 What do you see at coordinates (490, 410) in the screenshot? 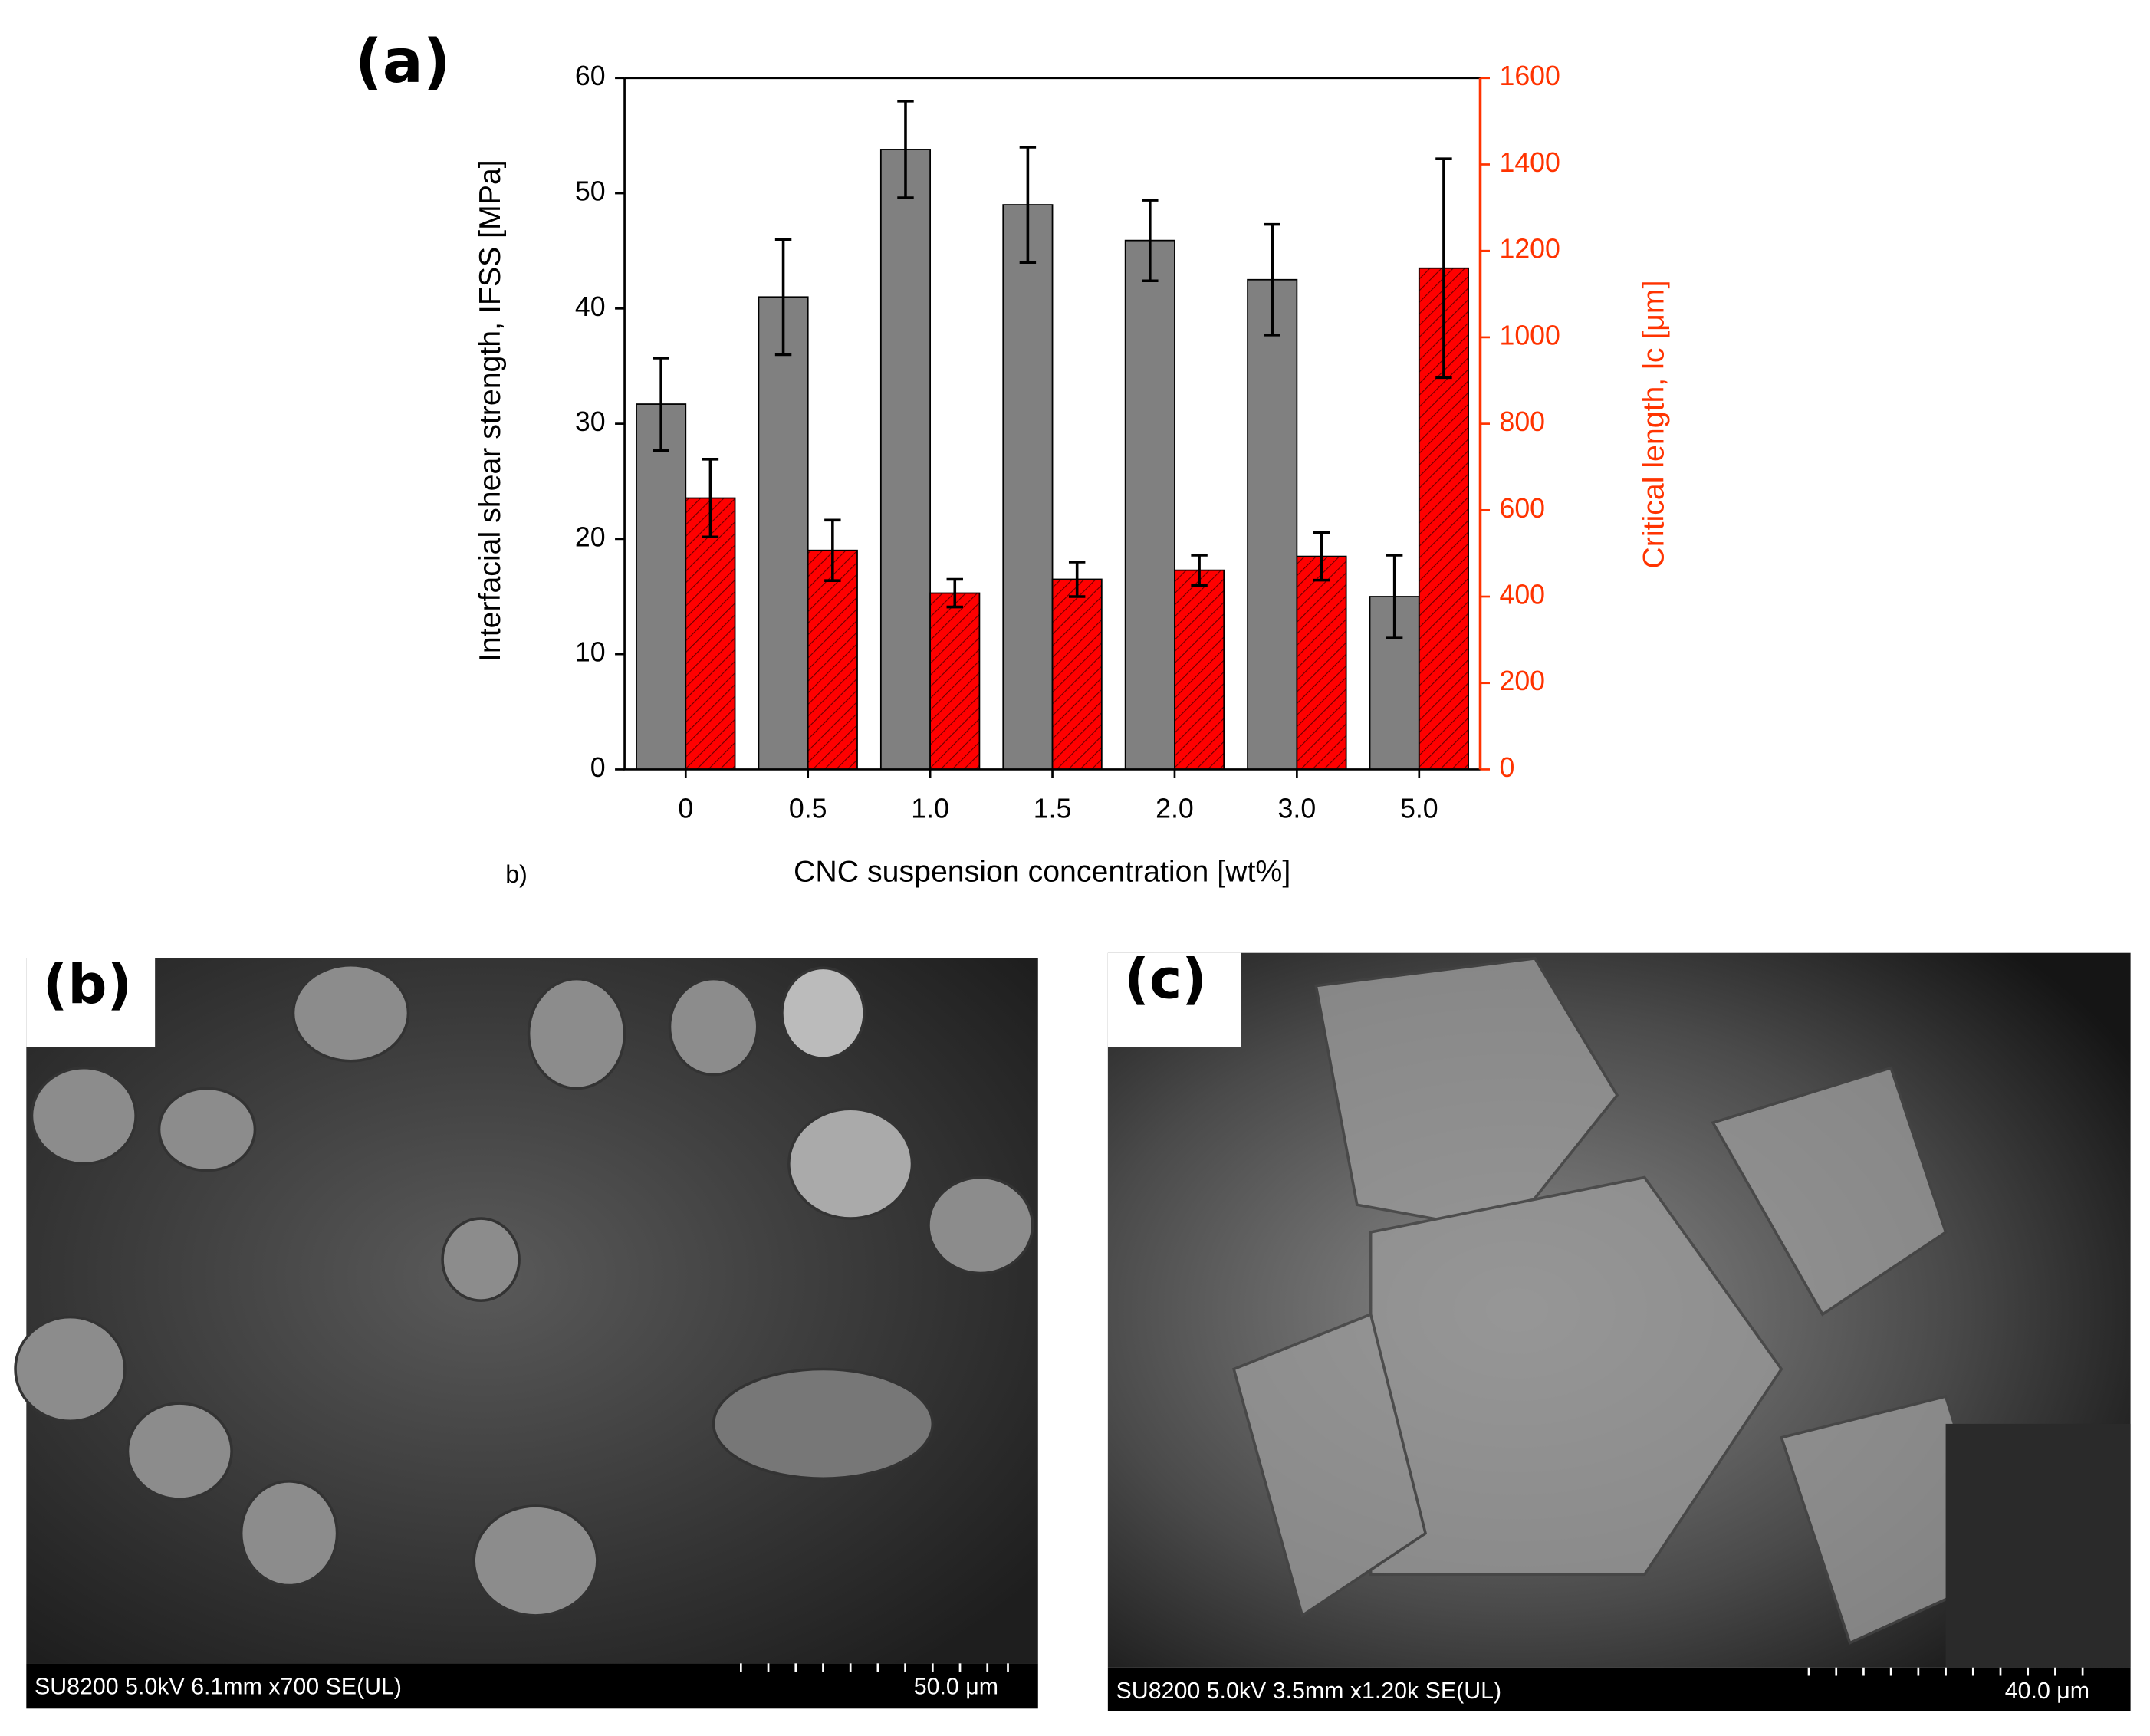
I see `y-axis-label: Interfacial shear strength, IFSS [MPa]` at bounding box center [490, 410].